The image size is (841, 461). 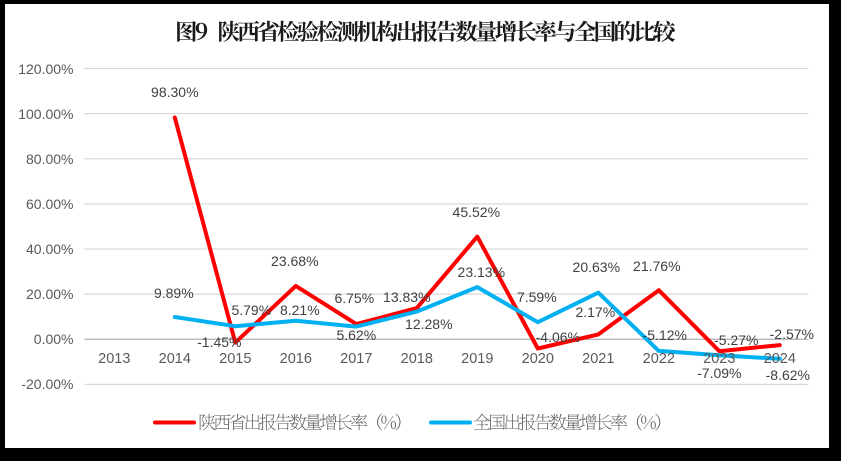 What do you see at coordinates (174, 422) in the screenshot?
I see `legend-swatch-shaanxi` at bounding box center [174, 422].